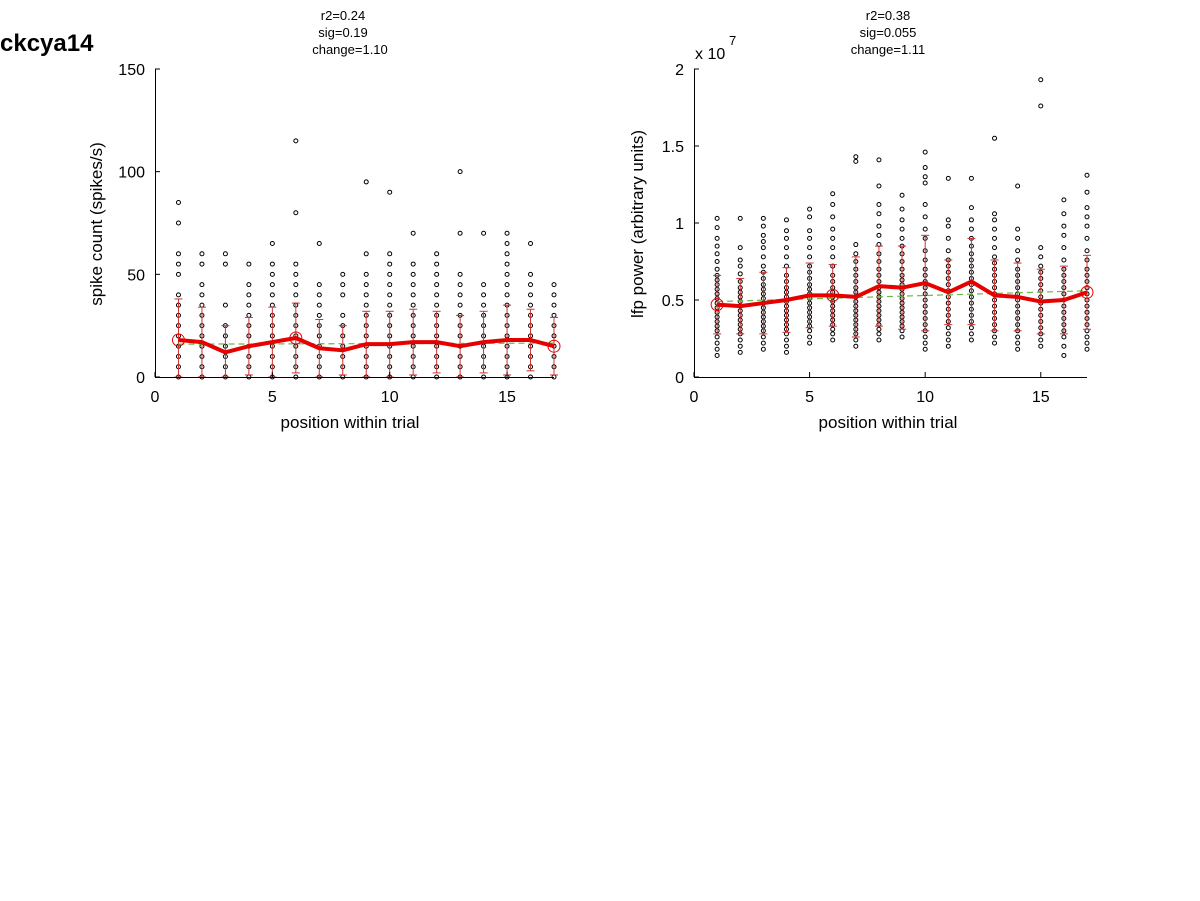 This screenshot has width=1200, height=901. I want to click on y-tick-label: 1.5, so click(673, 147).